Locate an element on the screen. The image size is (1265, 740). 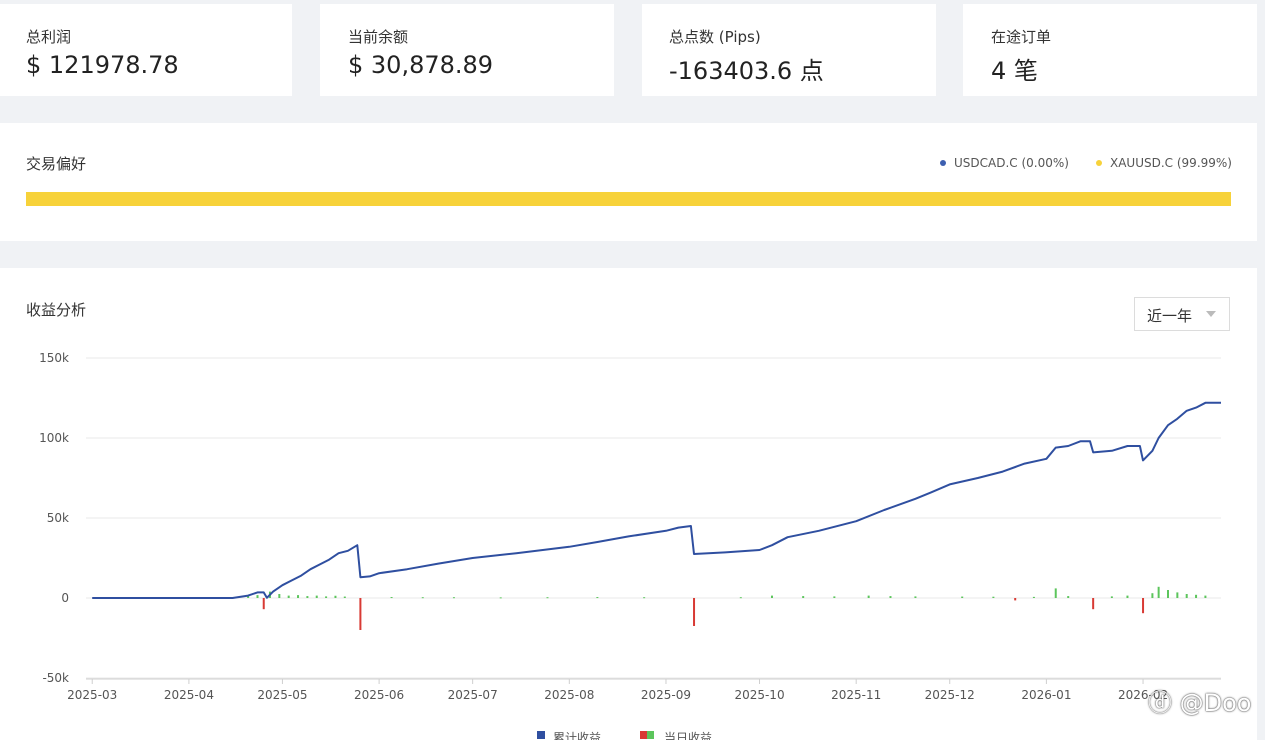
stat-card-total-pips: 总点数 (Pips) -163403.6 点 is located at coordinates (789, 50).